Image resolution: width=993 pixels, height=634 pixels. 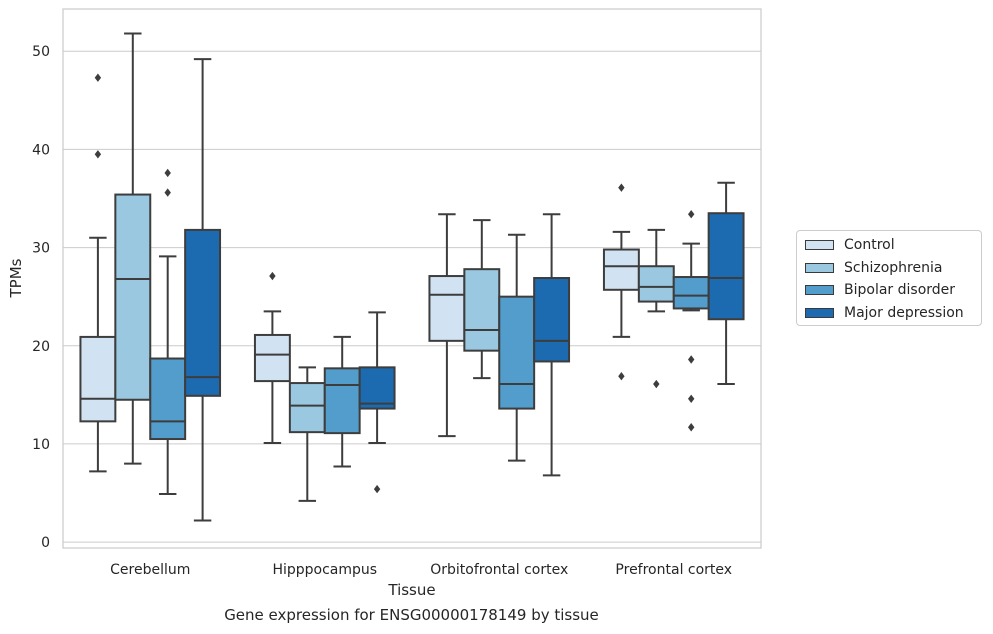 I want to click on x-tick-label: Prefrontal cortex, so click(x=673, y=570).